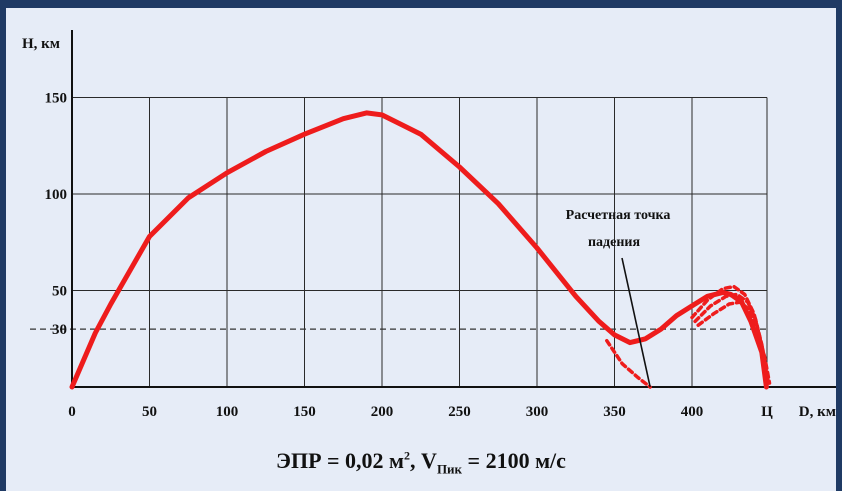 This screenshot has width=842, height=491. Describe the element at coordinates (149, 412) in the screenshot. I see `x-tick-label: 50` at that location.